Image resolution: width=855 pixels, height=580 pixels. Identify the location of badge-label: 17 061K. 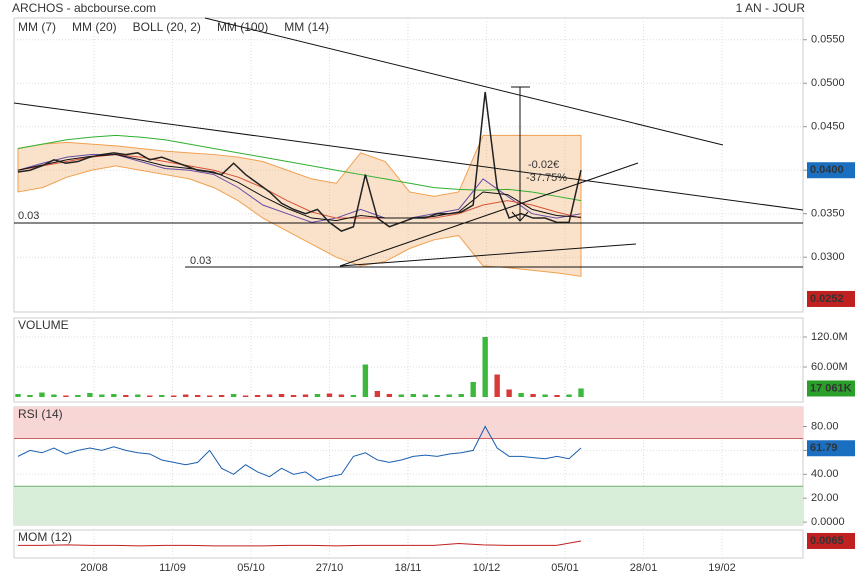
(831, 388).